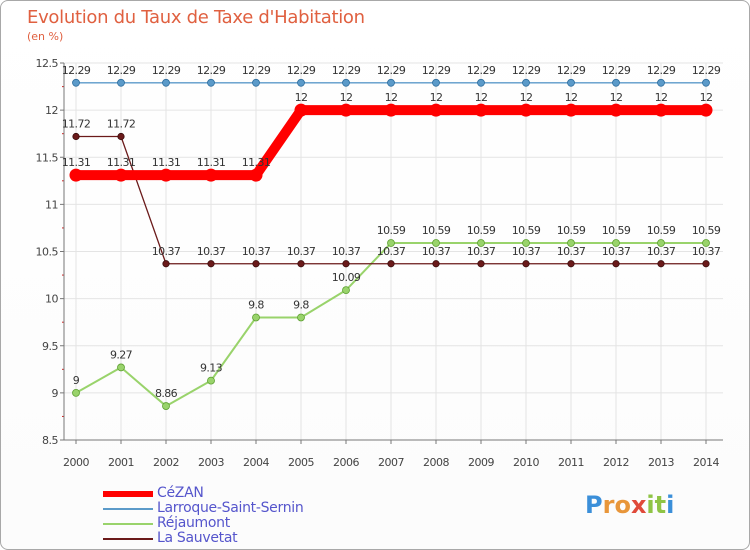 This screenshot has height=550, width=750. I want to click on chart-unit-label: (en %), so click(45, 36).